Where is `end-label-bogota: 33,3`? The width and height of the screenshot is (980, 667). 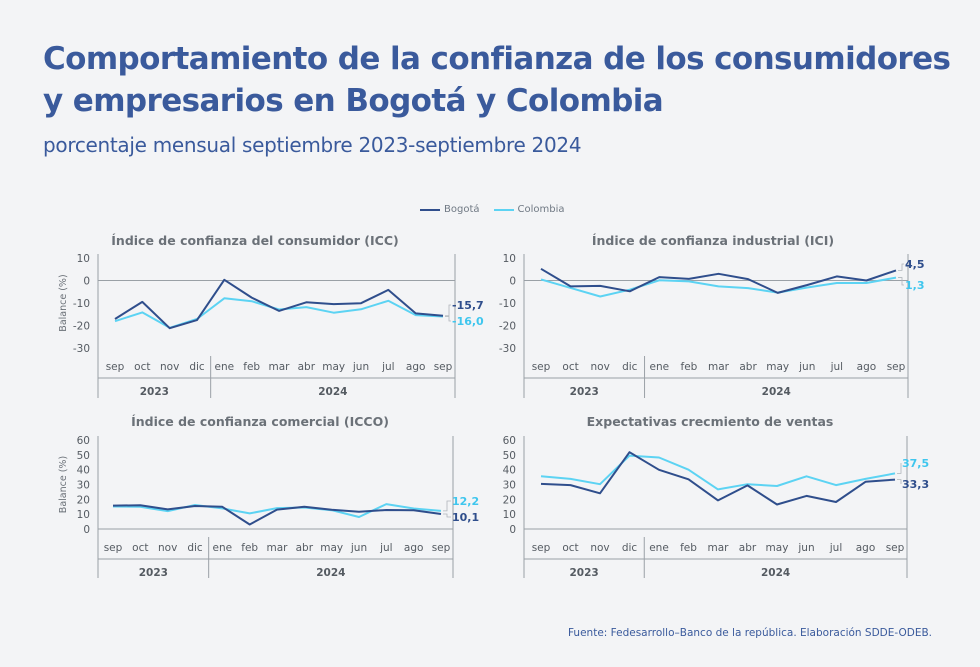 end-label-bogota: 33,3 is located at coordinates (915, 484).